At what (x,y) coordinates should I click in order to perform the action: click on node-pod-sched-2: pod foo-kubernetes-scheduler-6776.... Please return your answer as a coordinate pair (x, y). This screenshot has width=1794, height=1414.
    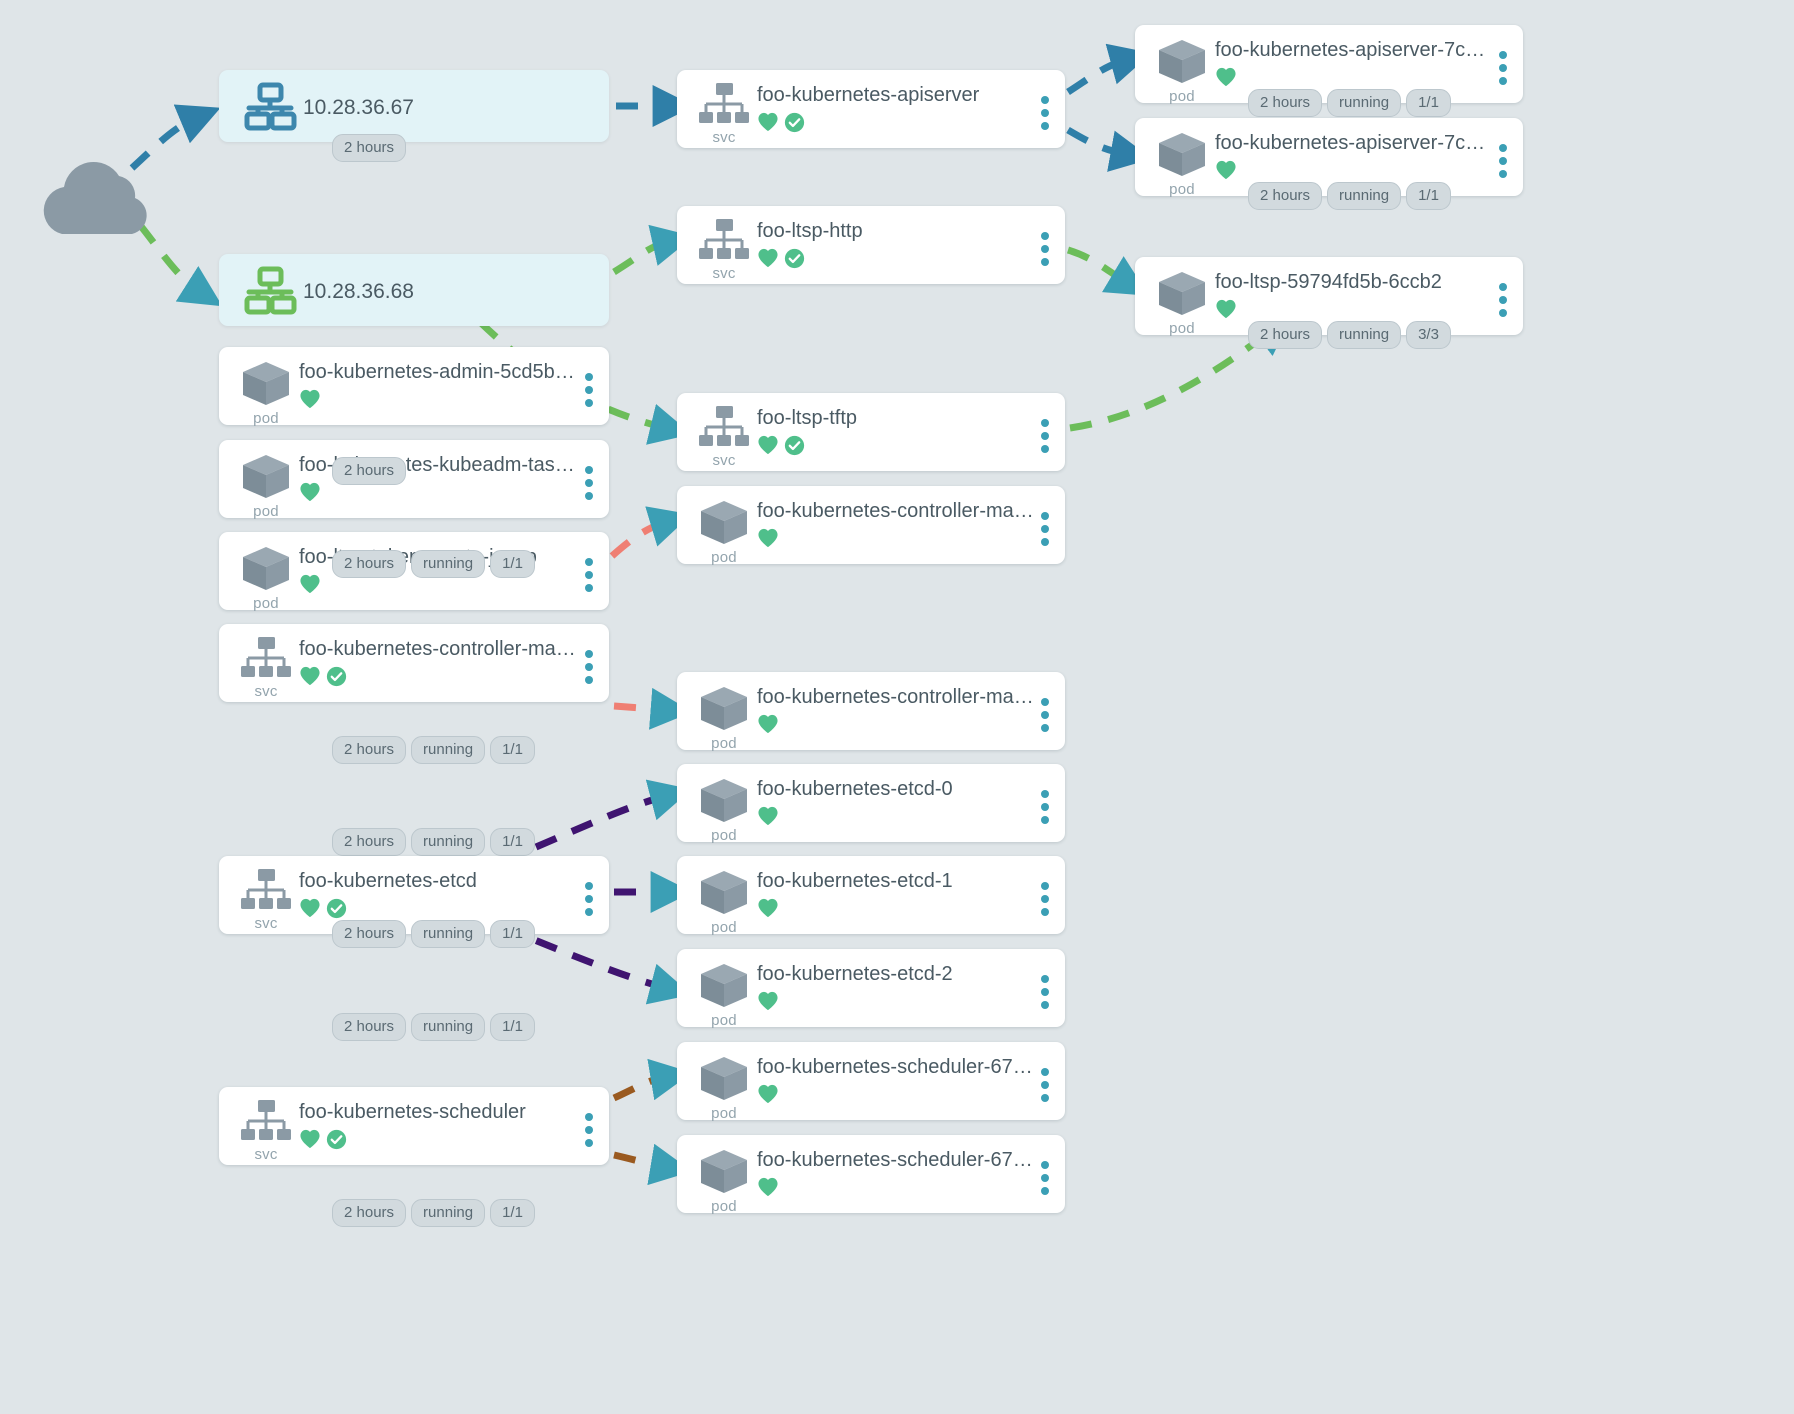
    Looking at the image, I should click on (871, 1175).